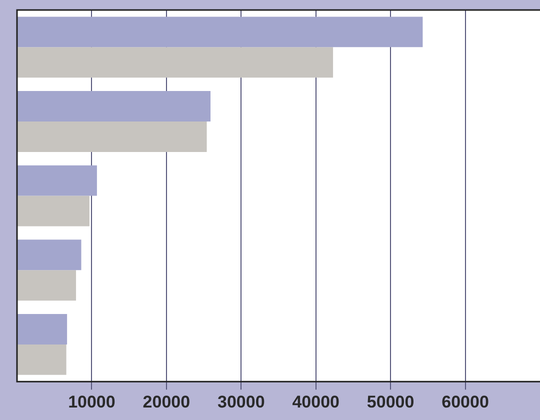 This screenshot has height=420, width=540. I want to click on x-tick-label: 60000, so click(465, 402).